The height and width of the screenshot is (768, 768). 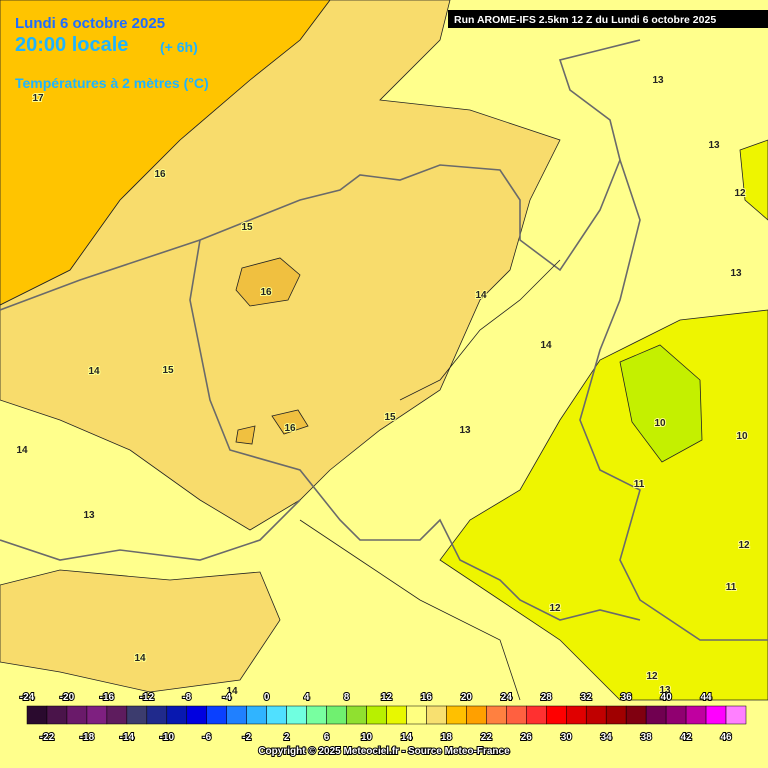 I want to click on contour-line, so click(x=480, y=330).